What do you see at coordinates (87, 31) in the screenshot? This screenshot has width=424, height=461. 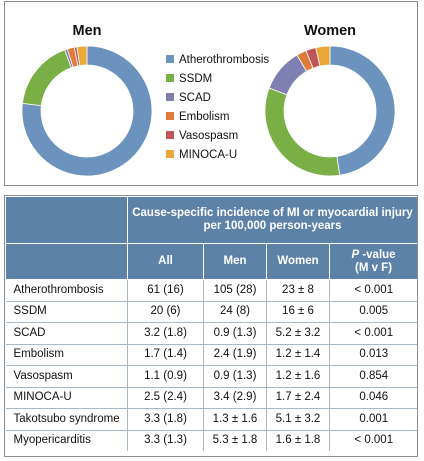 I see `men-chart-title: Men` at bounding box center [87, 31].